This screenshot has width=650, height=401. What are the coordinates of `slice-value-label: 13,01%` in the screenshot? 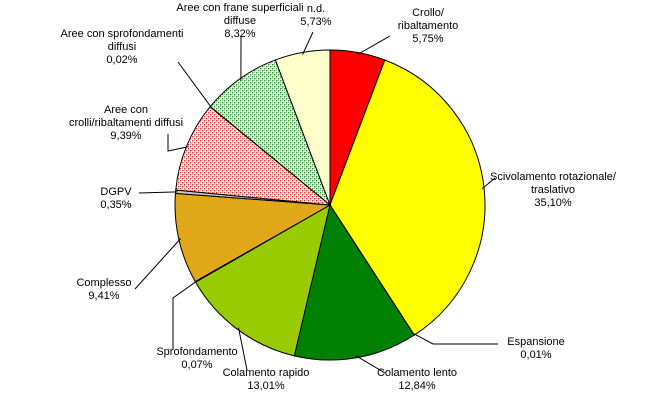 It's located at (266, 386).